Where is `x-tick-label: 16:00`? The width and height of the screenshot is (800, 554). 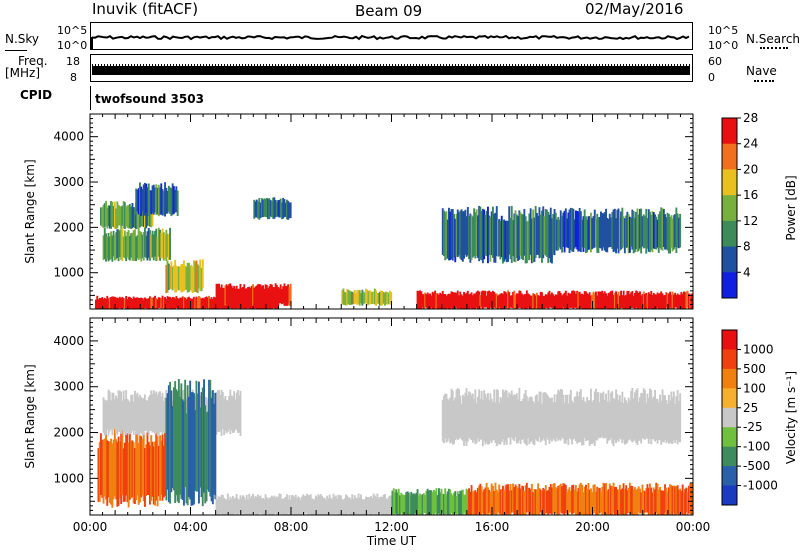
x-tick-label: 16:00 is located at coordinates (492, 527).